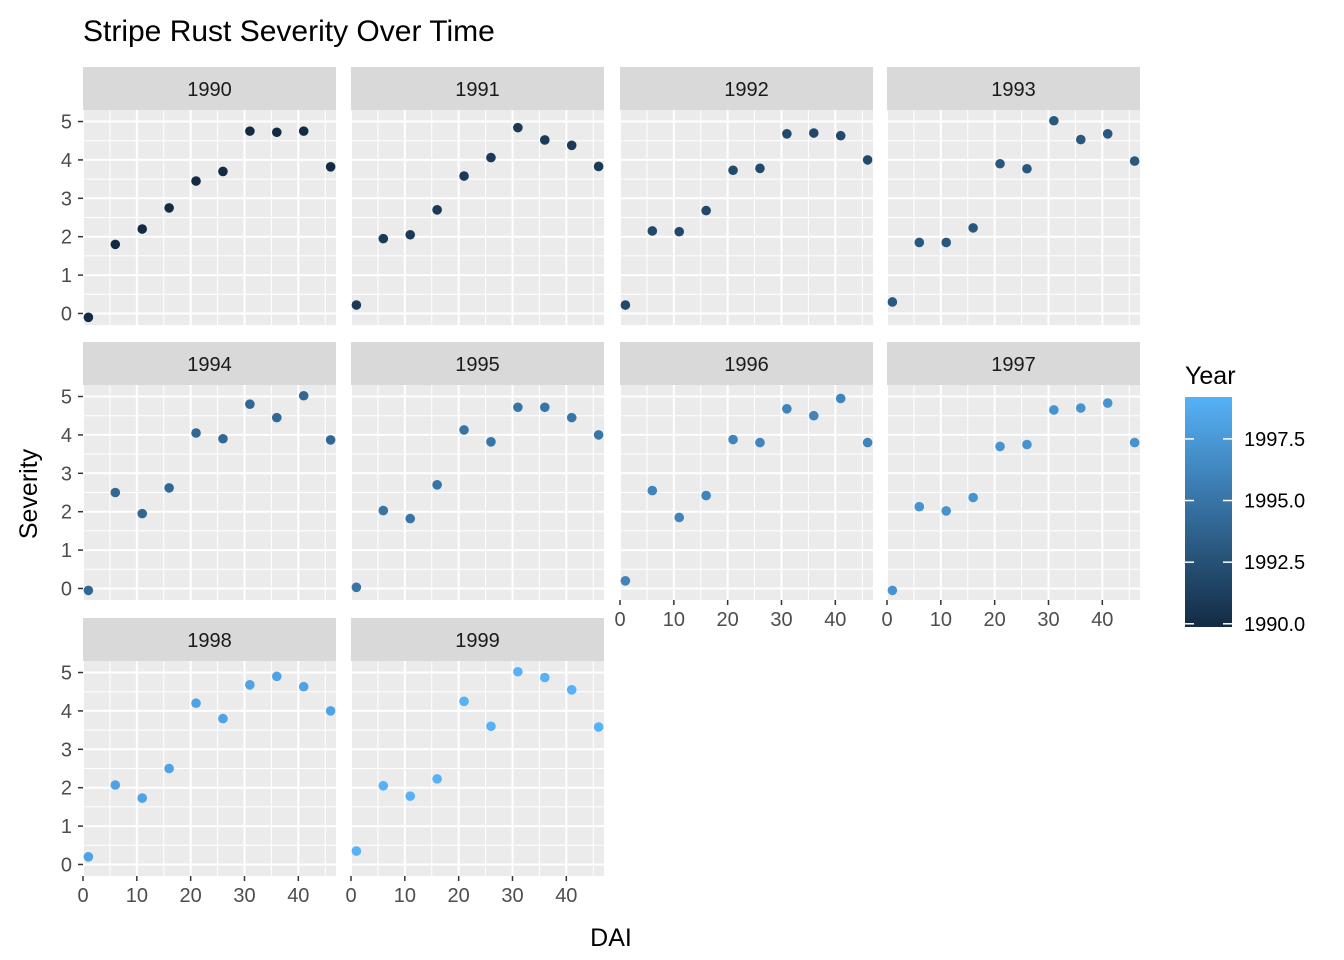 This screenshot has height=960, width=1344. Describe the element at coordinates (477, 471) in the screenshot. I see `facet-panel-1995: 1995` at that location.